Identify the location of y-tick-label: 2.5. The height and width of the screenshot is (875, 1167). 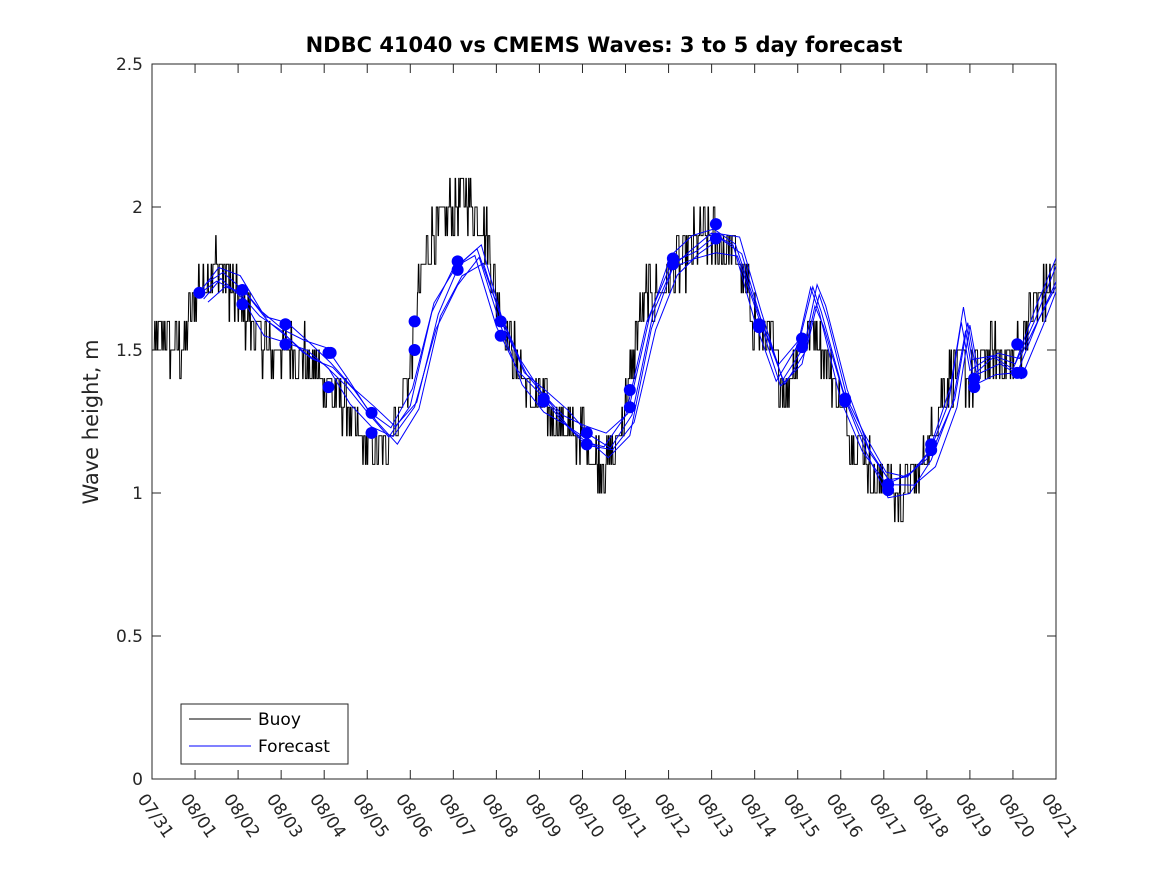
(129, 65).